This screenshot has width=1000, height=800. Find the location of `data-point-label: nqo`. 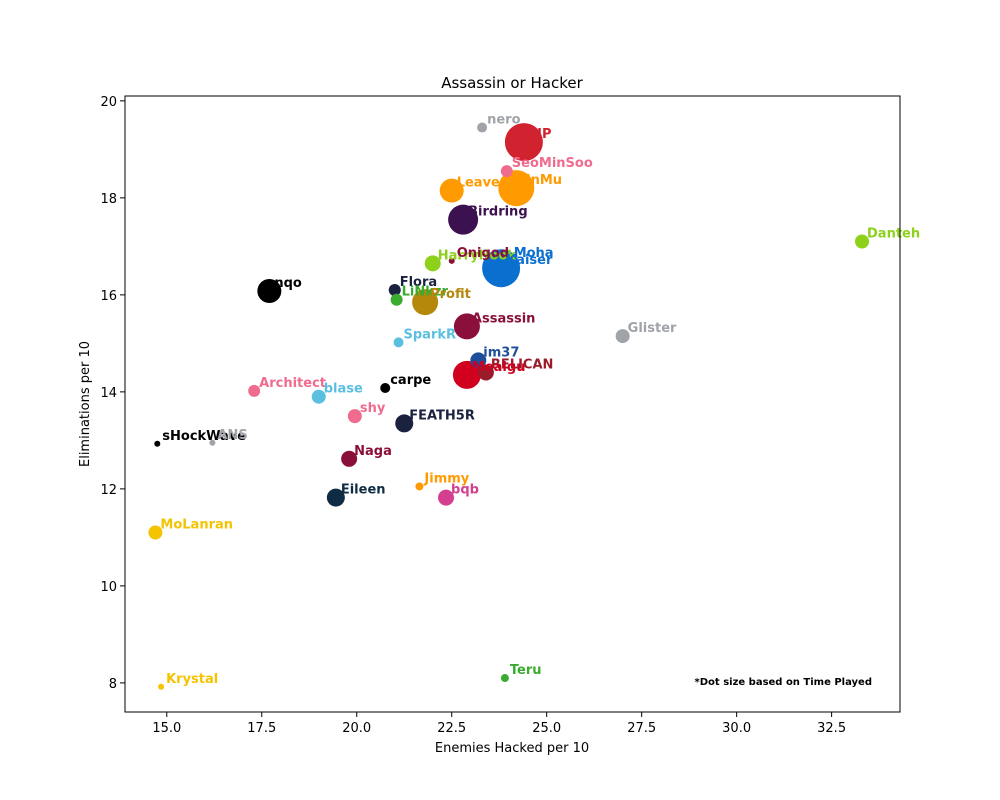

data-point-label: nqo is located at coordinates (288, 283).